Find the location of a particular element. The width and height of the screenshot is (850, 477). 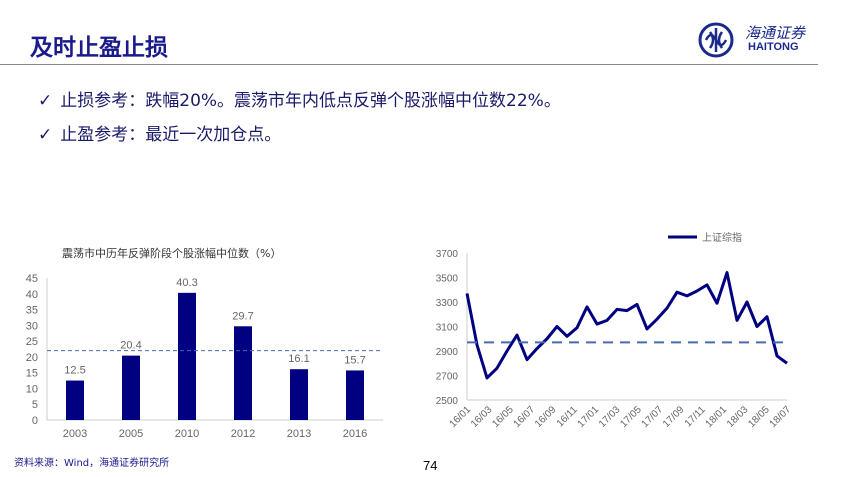

bullet-take-profit: ✓ 止盈参考：最近一次加仓点。 is located at coordinates (159, 132).